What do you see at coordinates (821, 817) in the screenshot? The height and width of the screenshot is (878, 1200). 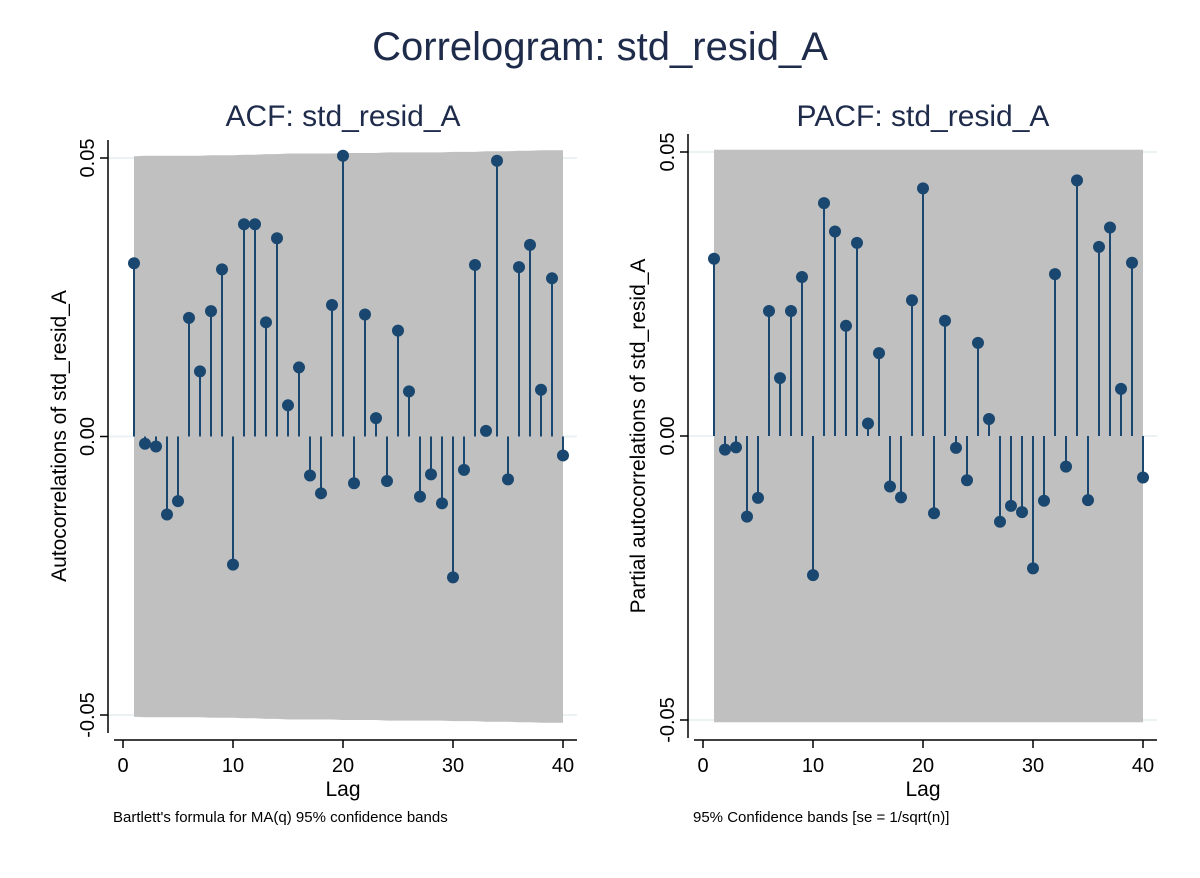 I see `pacf-note: 95% Confidence bands [se = 1/sqrt(n)]` at bounding box center [821, 817].